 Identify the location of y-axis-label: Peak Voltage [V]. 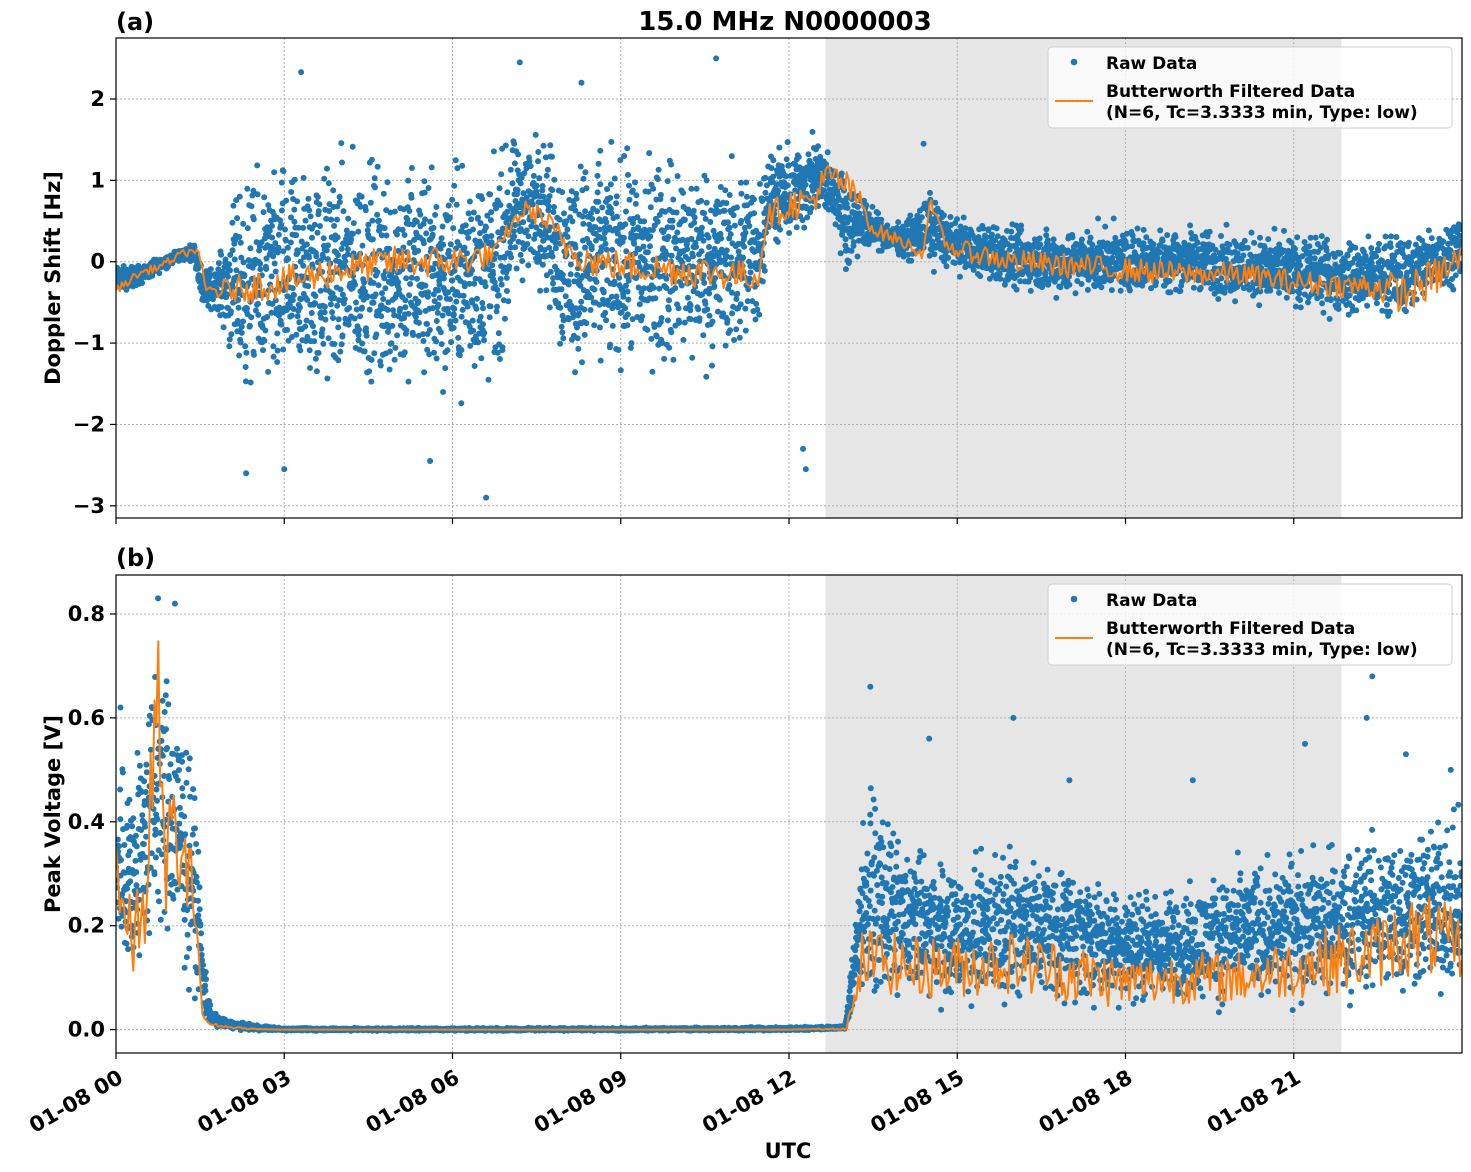
(53, 814).